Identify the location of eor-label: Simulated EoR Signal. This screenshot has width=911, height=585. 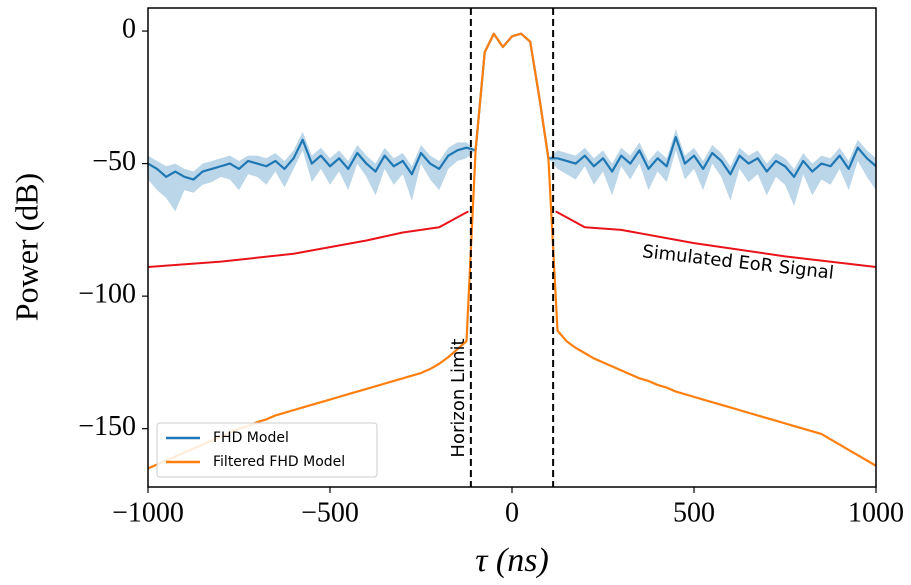
(738, 262).